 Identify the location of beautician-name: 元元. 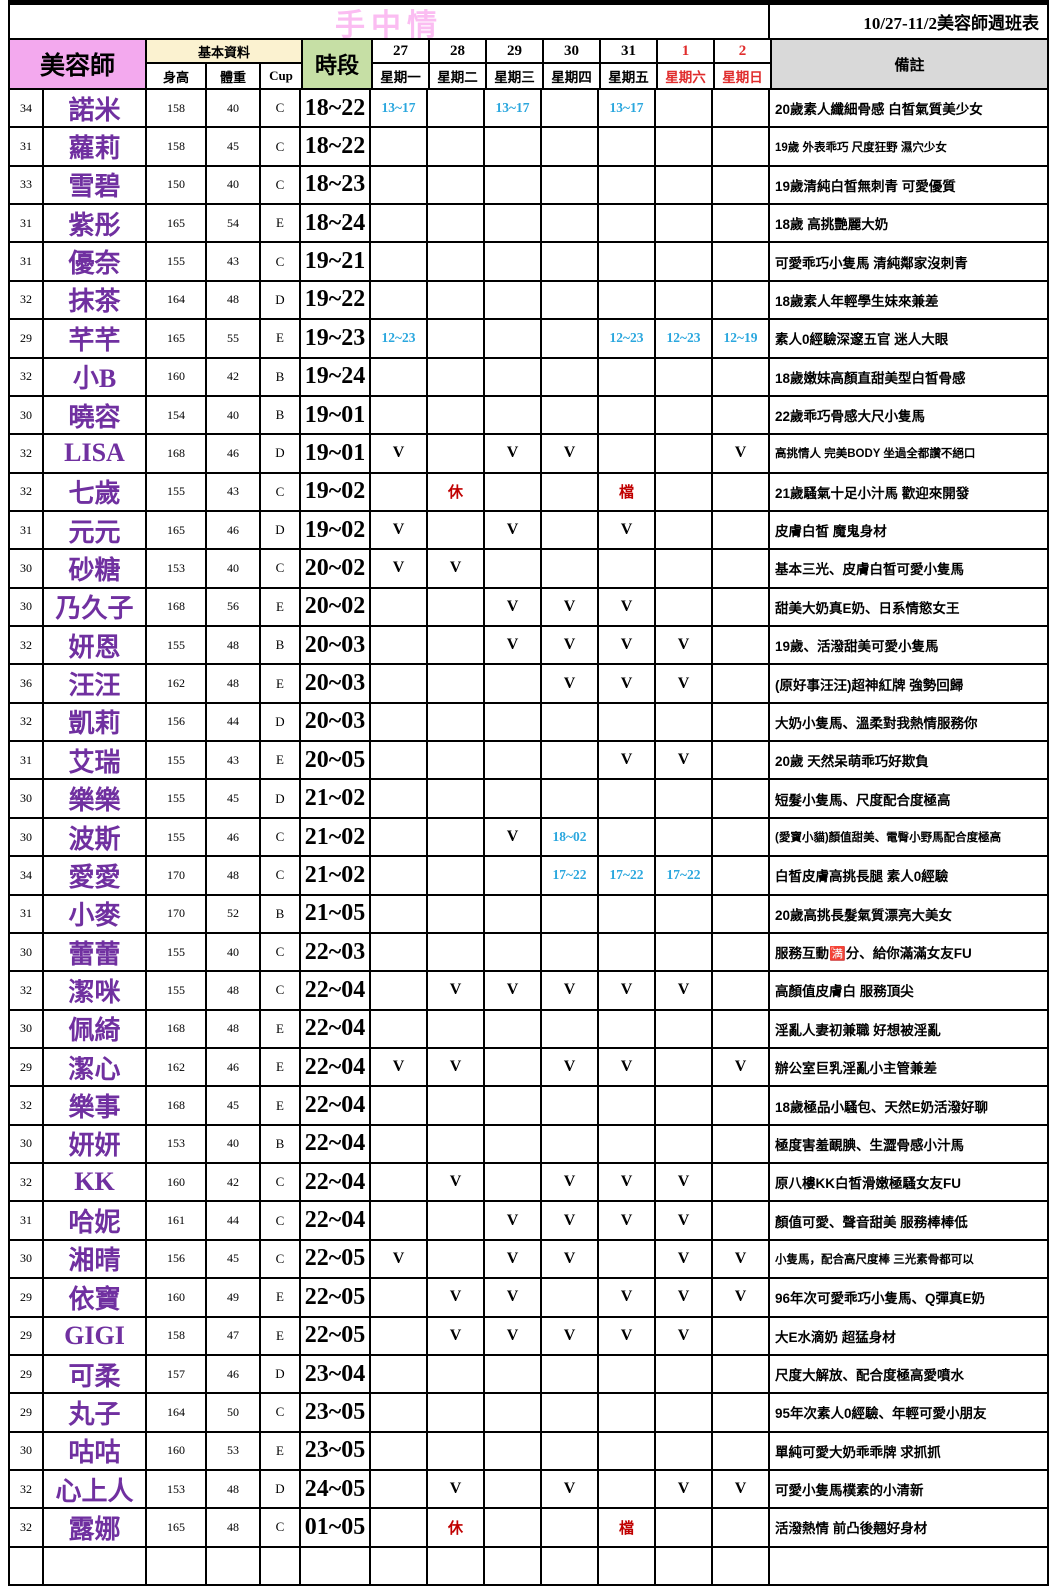
(95, 530).